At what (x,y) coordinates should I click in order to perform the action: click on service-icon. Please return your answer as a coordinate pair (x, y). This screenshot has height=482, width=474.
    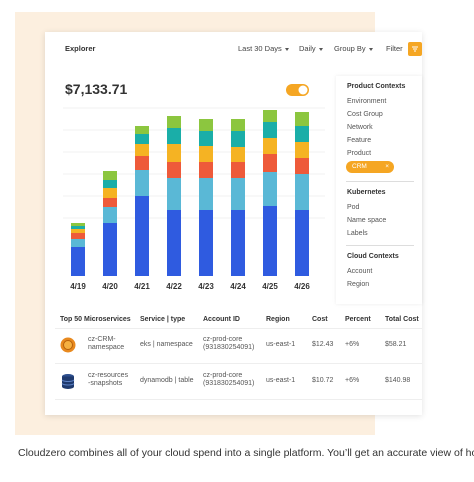
    Looking at the image, I should click on (68, 345).